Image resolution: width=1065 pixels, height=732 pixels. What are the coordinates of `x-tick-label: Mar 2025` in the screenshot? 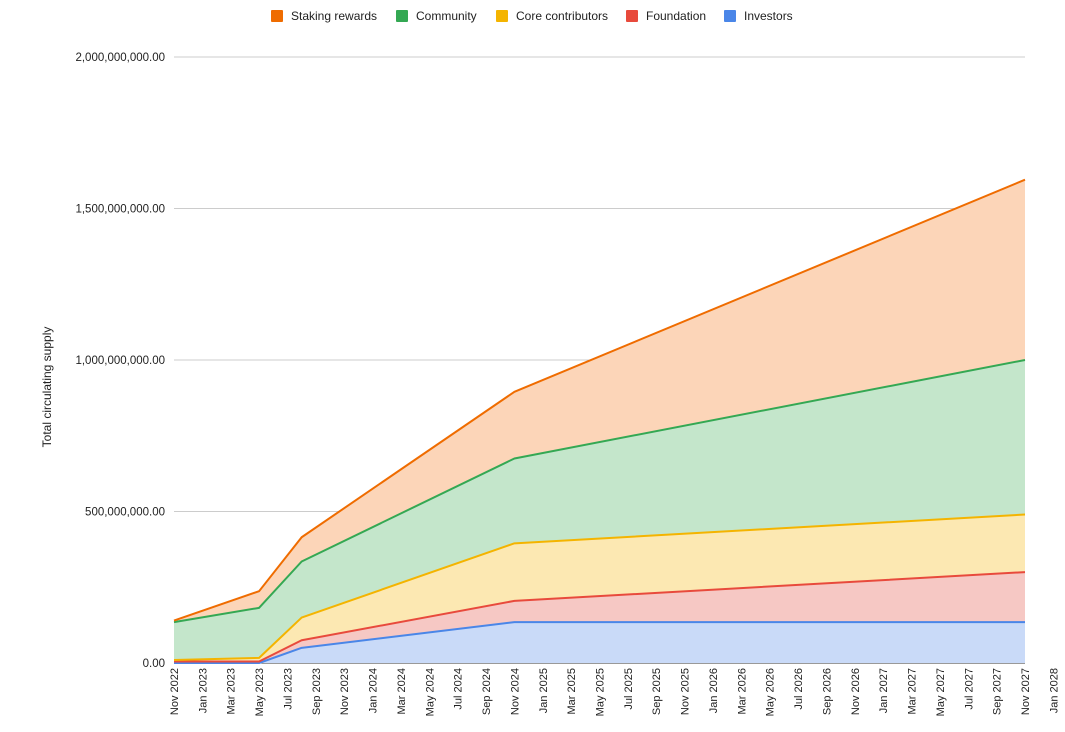 It's located at (572, 691).